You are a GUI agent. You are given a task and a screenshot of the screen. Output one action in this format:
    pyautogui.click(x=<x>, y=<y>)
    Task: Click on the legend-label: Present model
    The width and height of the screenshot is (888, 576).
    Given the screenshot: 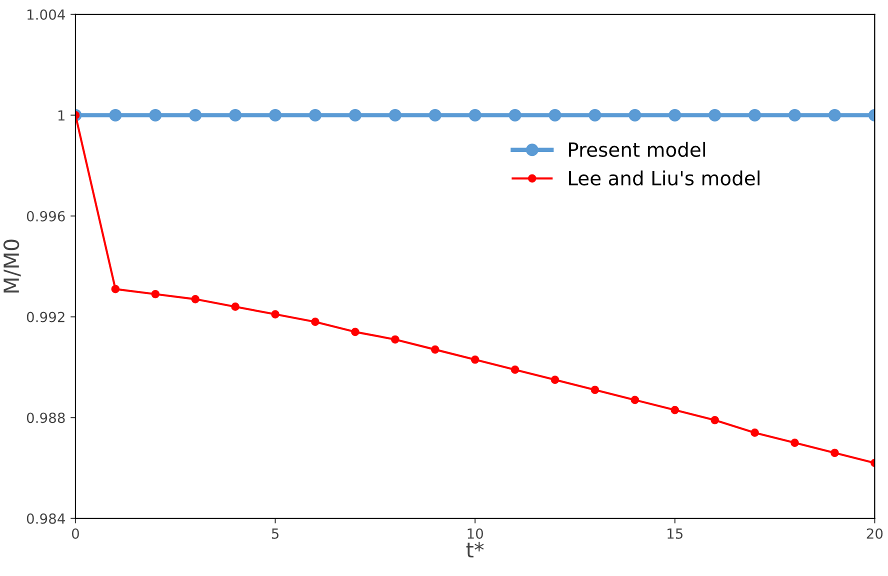 What is the action you would take?
    pyautogui.click(x=637, y=149)
    